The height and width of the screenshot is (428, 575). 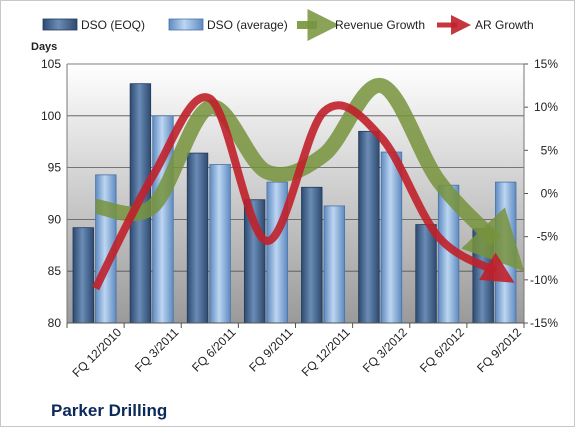 I want to click on x-tick-label: FQ 6/2011, so click(x=214, y=350).